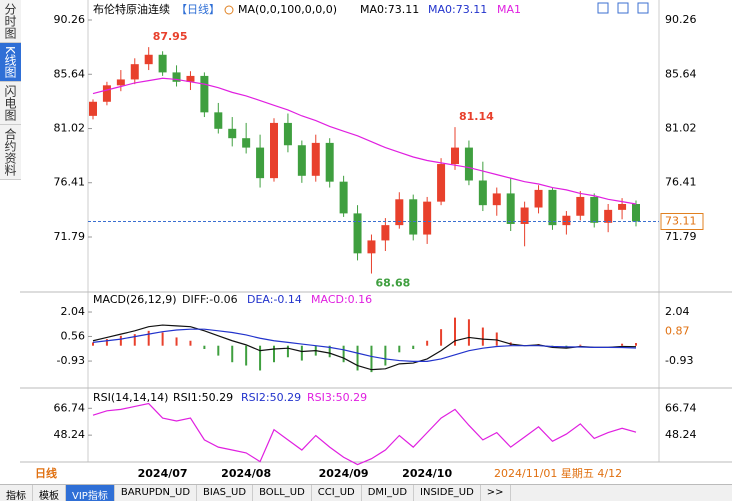  What do you see at coordinates (337, 397) in the screenshot?
I see `rsi-label: RSI3:50.29` at bounding box center [337, 397].